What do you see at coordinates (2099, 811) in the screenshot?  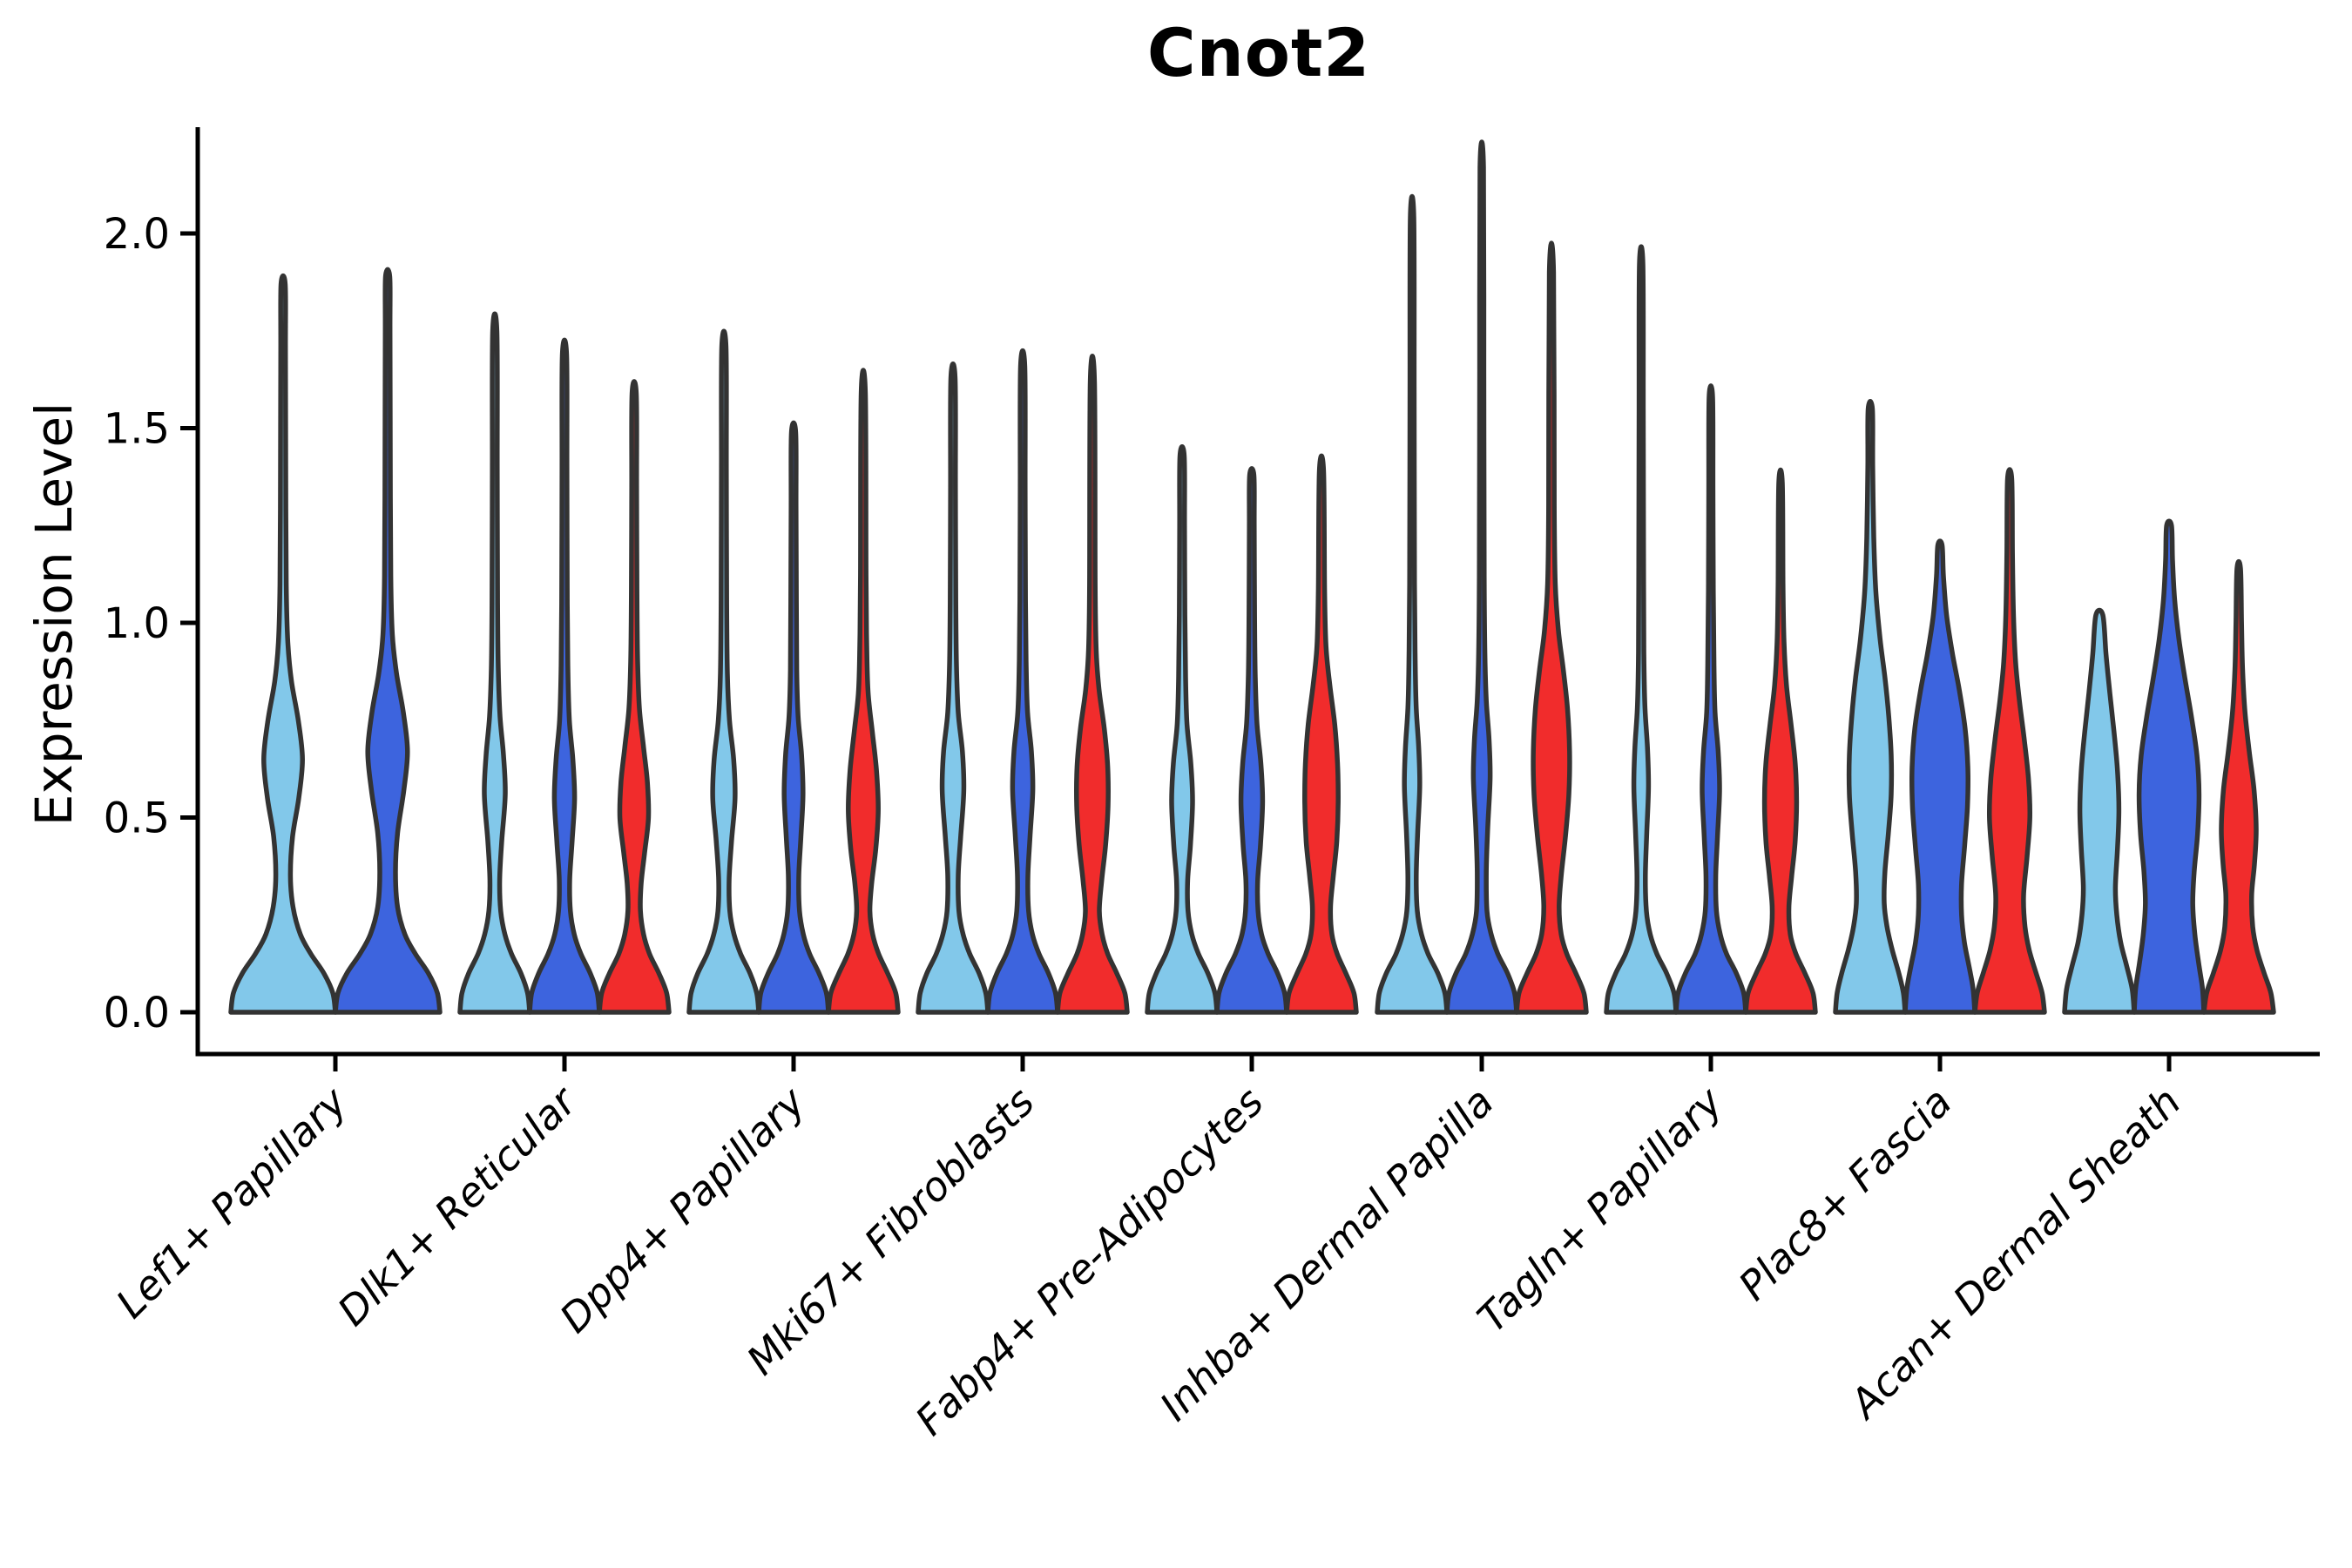 I see `violin-acan-dermal-sheath-light_blue` at bounding box center [2099, 811].